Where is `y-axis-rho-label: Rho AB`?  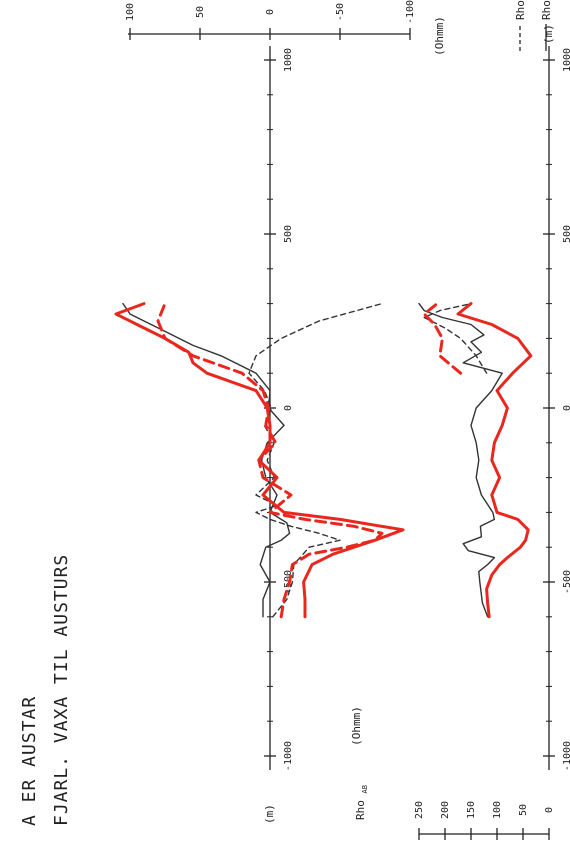
y-axis-rho-label: Rho AB is located at coordinates (361, 802).